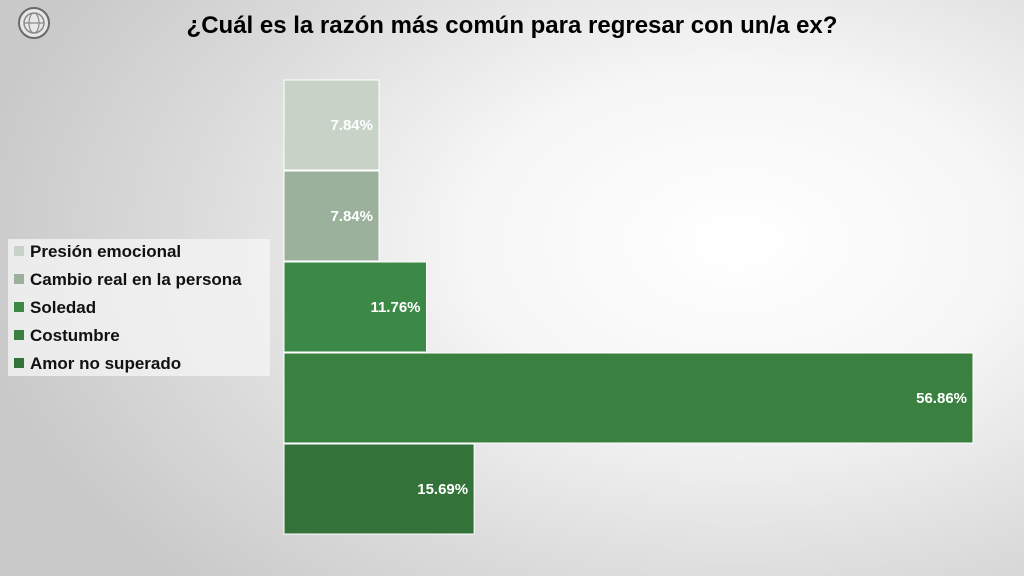  I want to click on legend-label: Amor no superado, so click(106, 363).